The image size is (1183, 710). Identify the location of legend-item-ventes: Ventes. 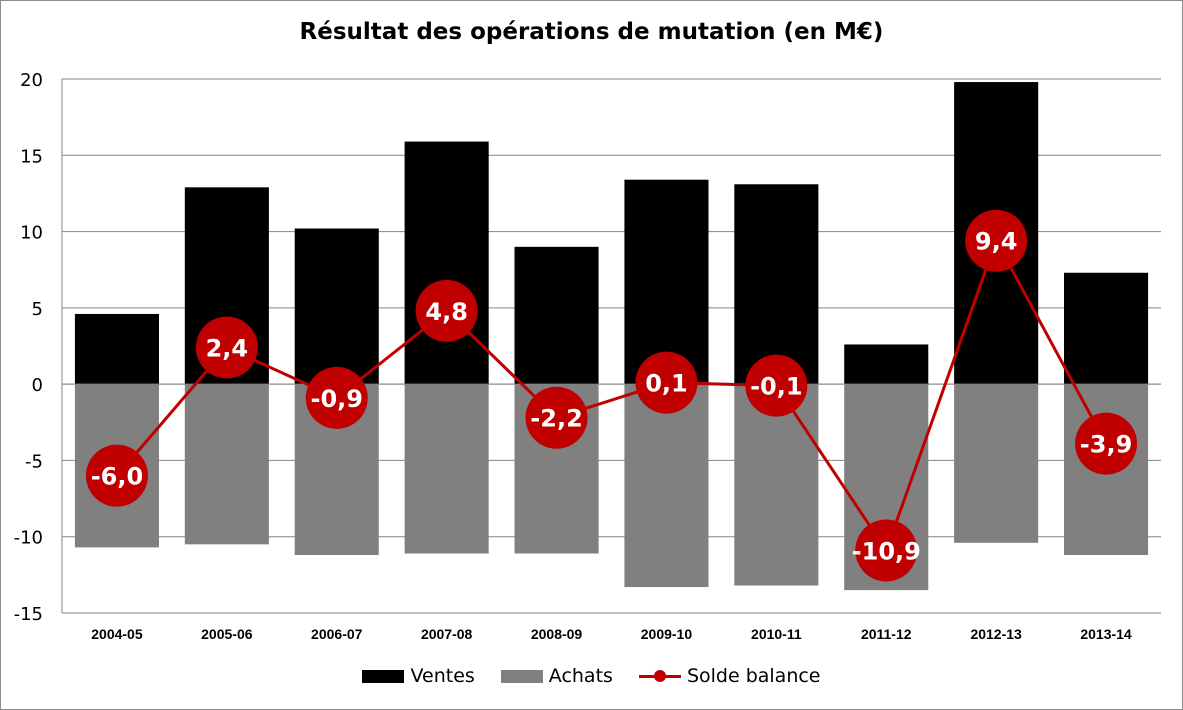
(418, 676).